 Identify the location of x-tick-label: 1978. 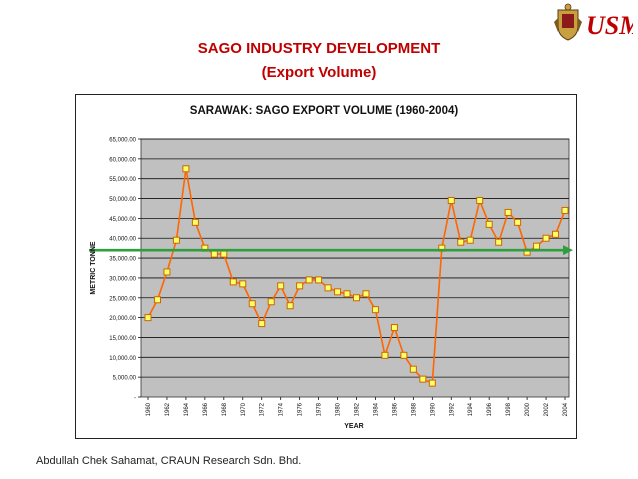
(320, 409).